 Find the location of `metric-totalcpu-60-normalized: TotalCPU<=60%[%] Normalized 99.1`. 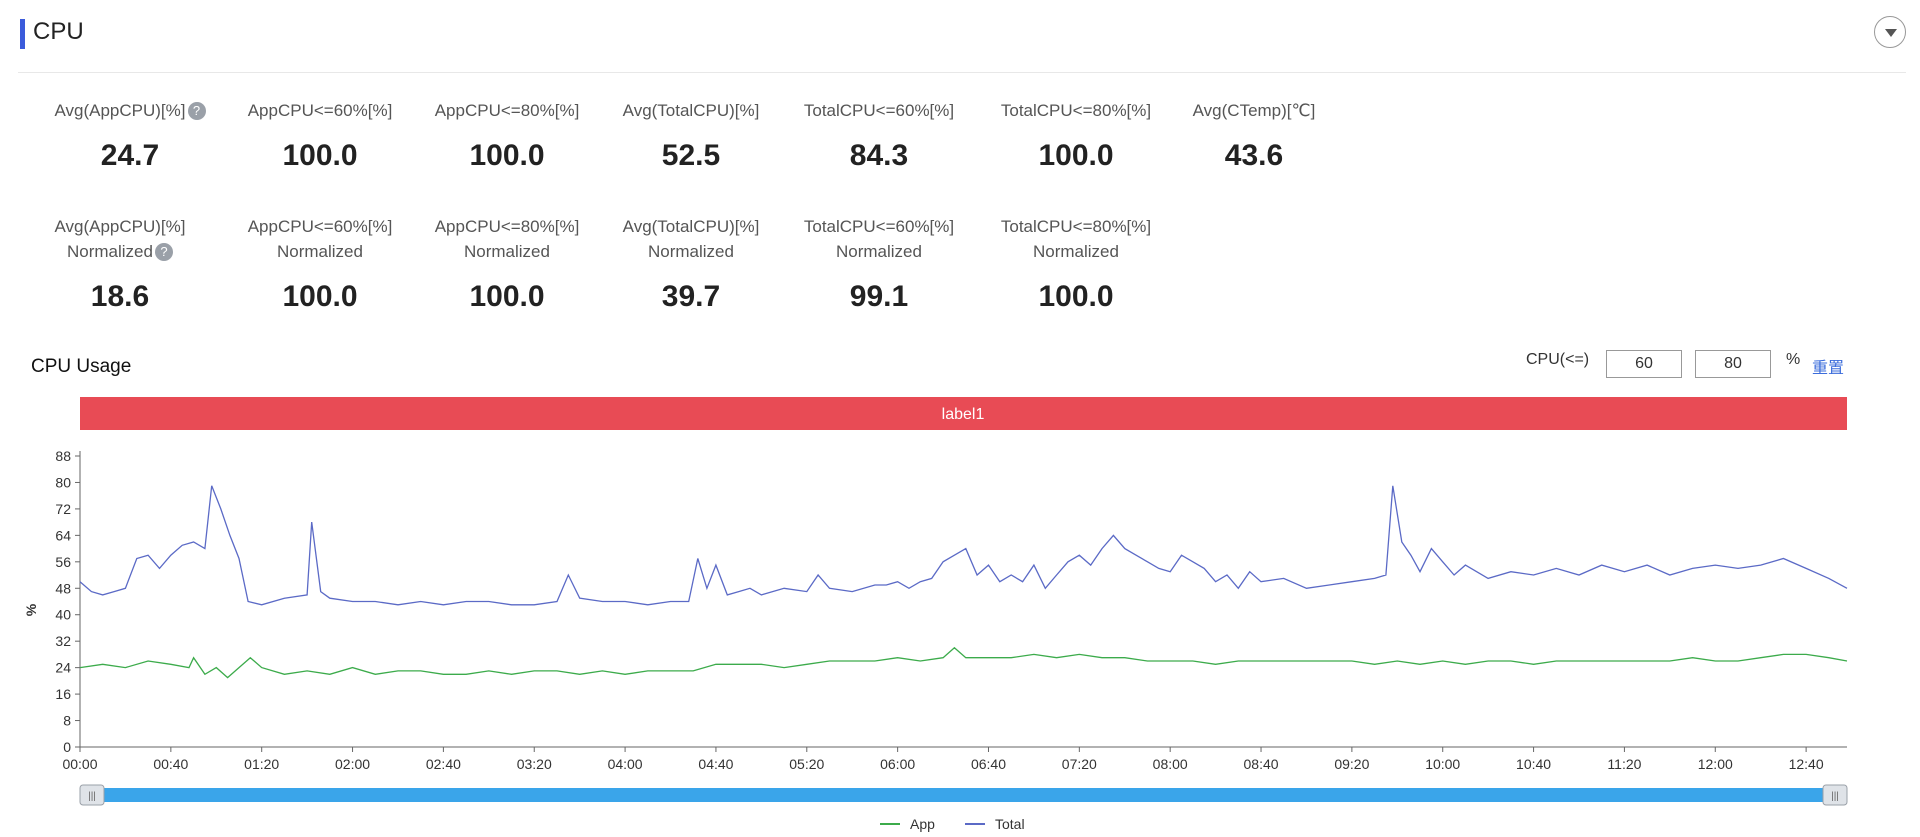

metric-totalcpu-60-normalized: TotalCPU<=60%[%] Normalized 99.1 is located at coordinates (879, 264).